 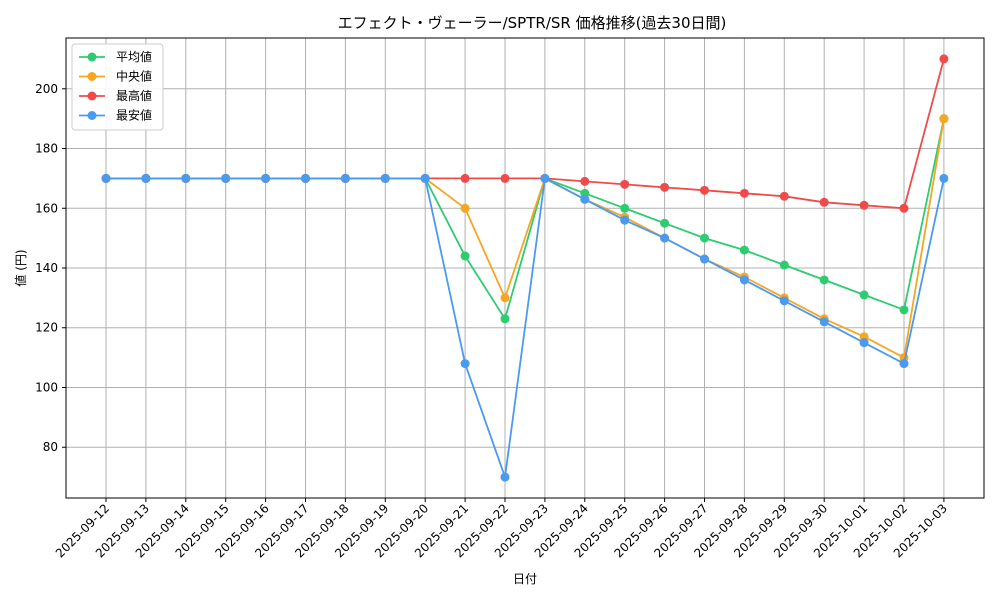 I want to click on y-tick-label: 200, so click(x=46, y=89).